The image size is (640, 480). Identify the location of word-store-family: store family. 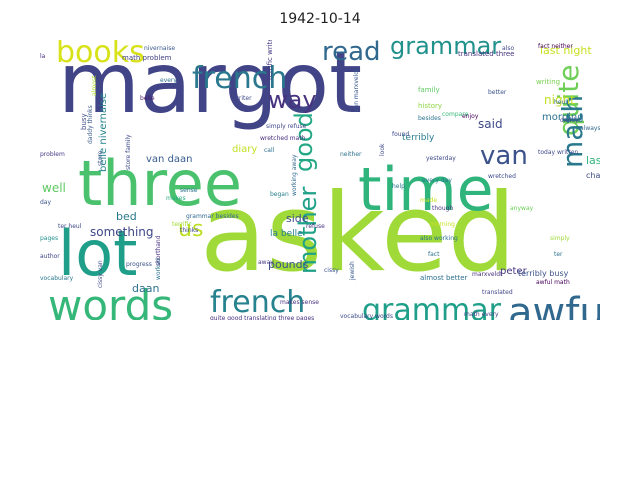
(128, 152).